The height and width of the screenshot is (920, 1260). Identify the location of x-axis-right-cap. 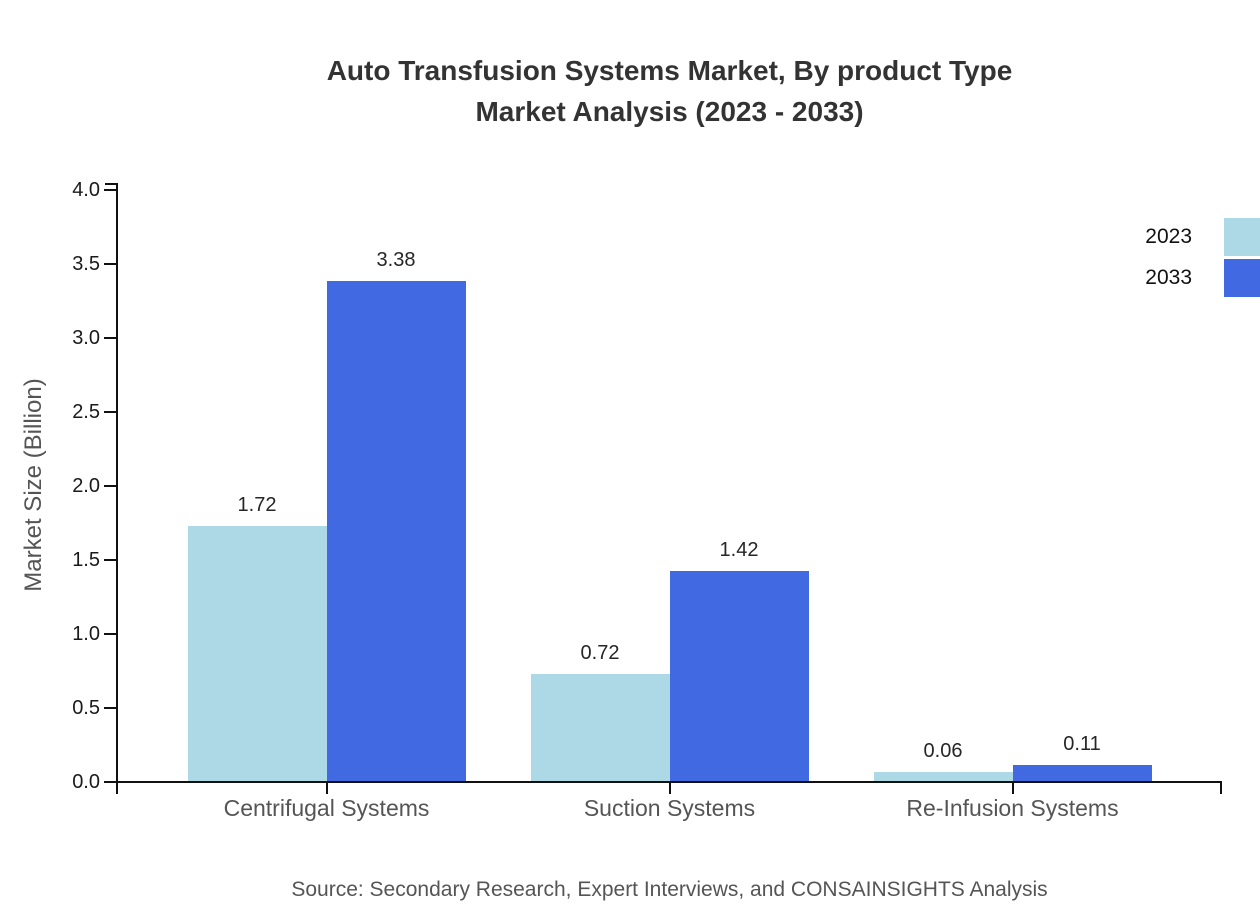
(1221, 787).